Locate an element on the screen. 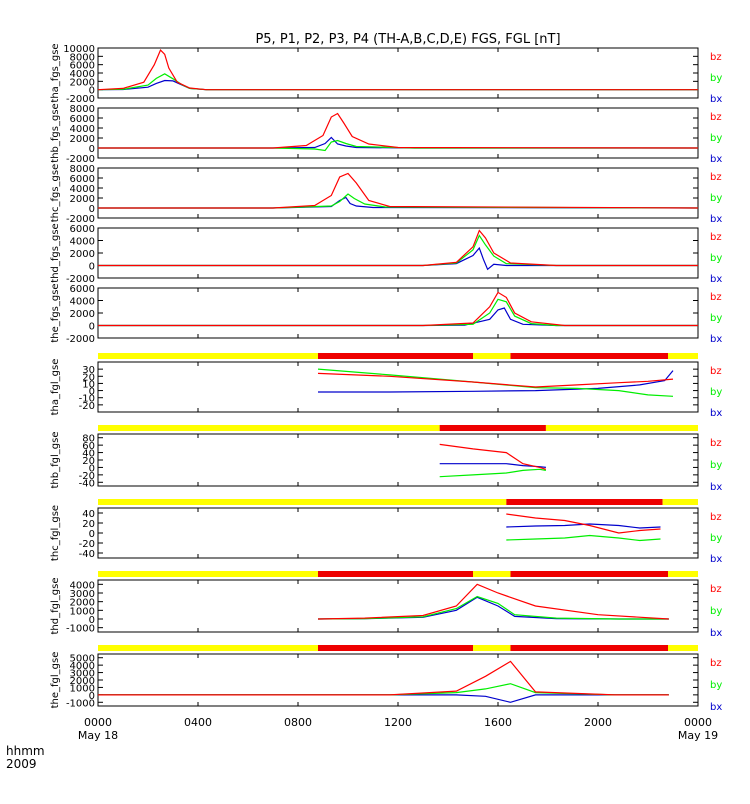 This screenshot has width=750, height=804. x-tick-label: 0400 is located at coordinates (198, 722).